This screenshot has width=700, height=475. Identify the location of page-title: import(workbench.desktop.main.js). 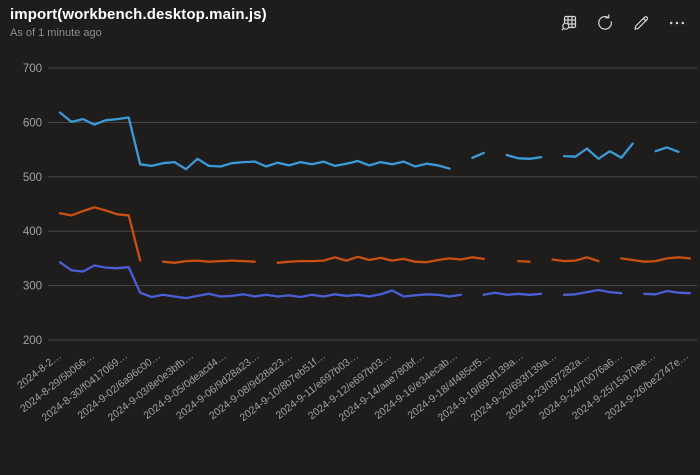
(138, 14).